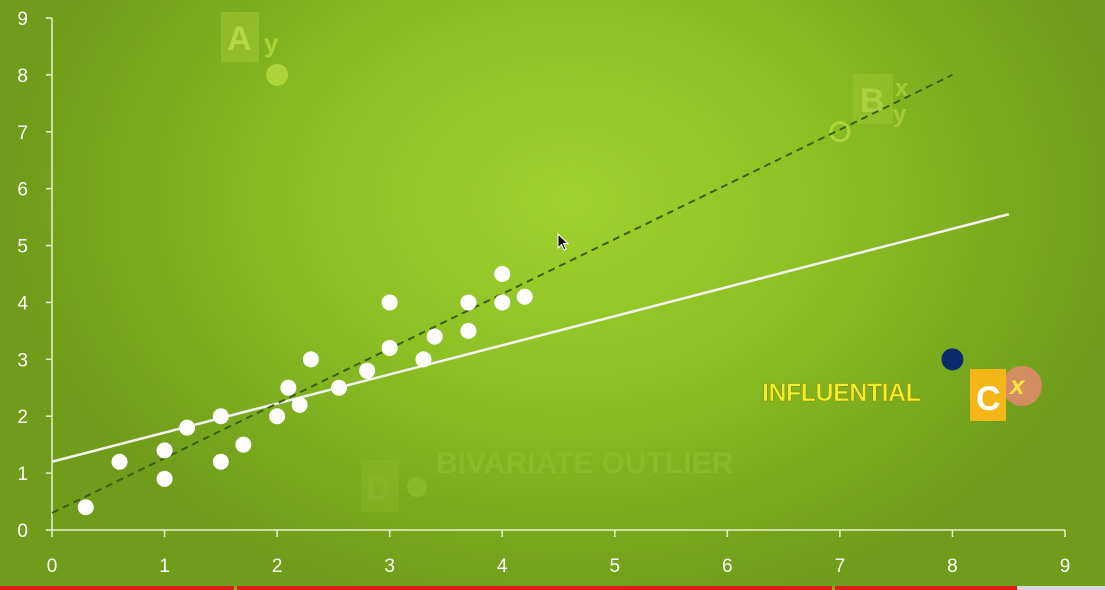 The width and height of the screenshot is (1105, 590). Describe the element at coordinates (988, 399) in the screenshot. I see `c-badge-letter: C` at that location.